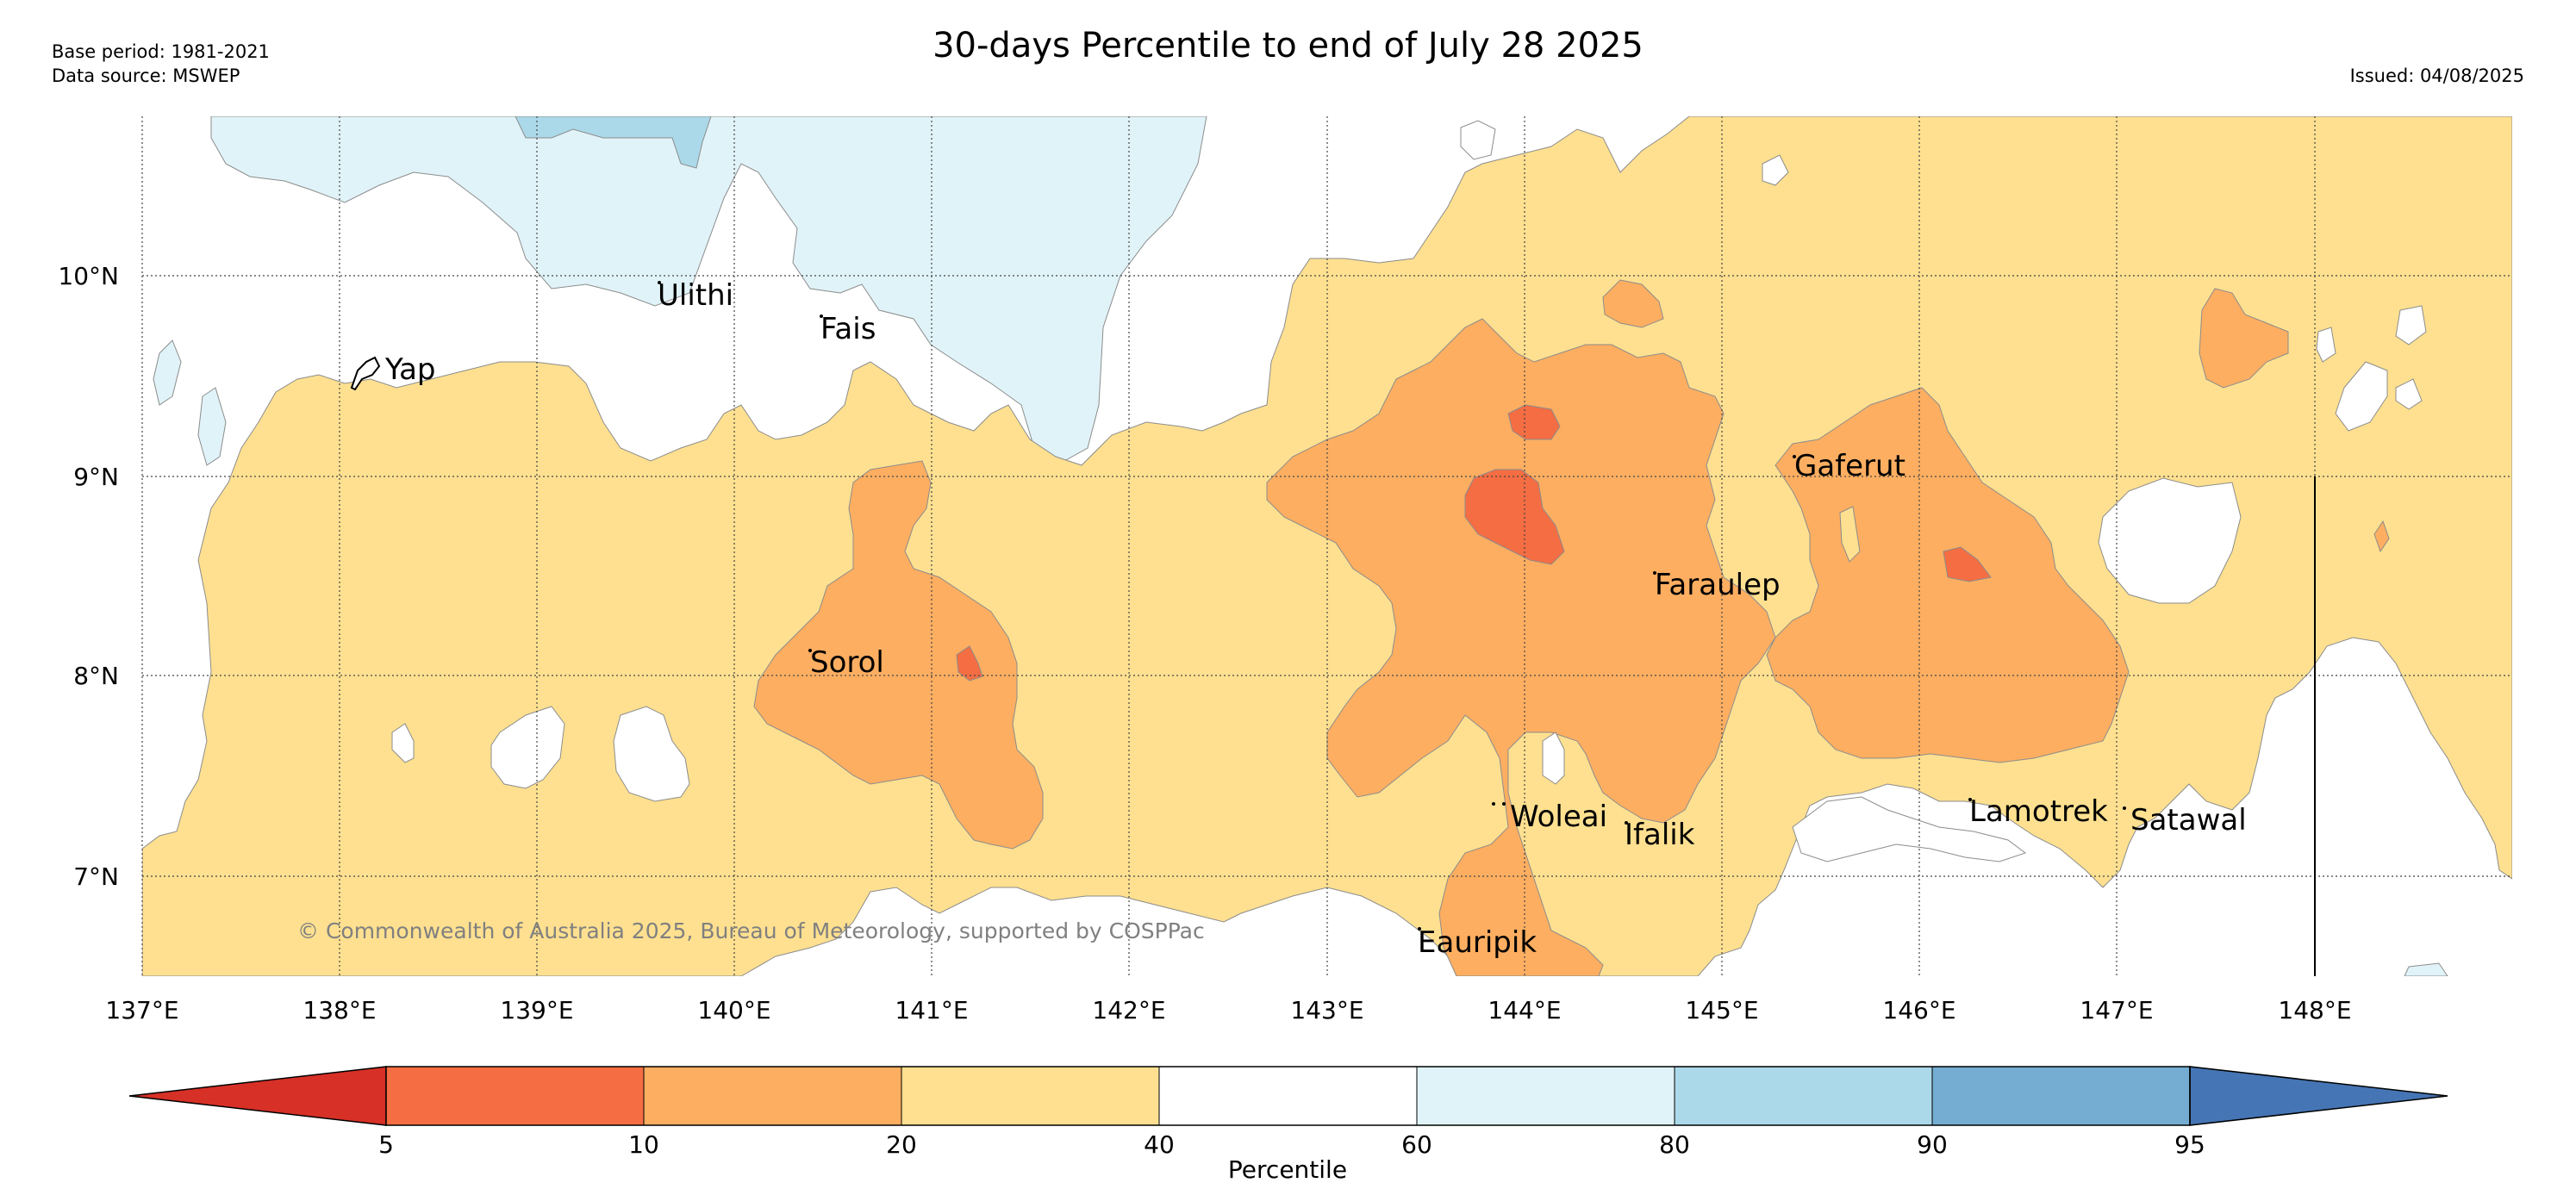 The height and width of the screenshot is (1189, 2576). What do you see at coordinates (659, 282) in the screenshot?
I see `ulithi-marker` at bounding box center [659, 282].